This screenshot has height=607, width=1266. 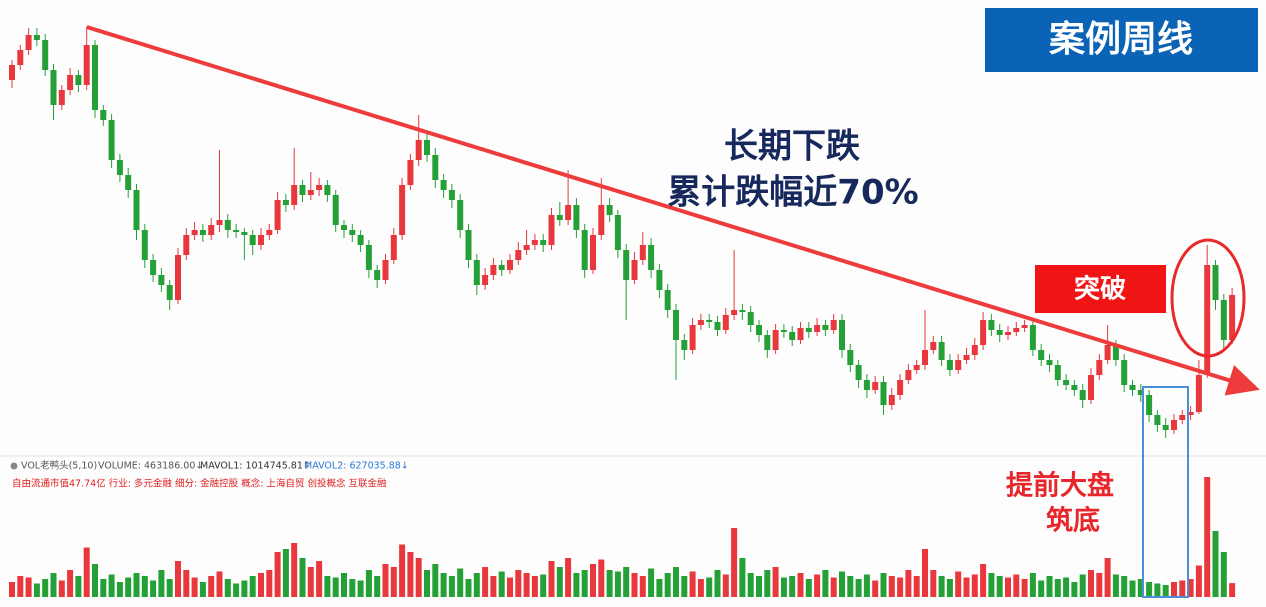 What do you see at coordinates (356, 466) in the screenshot?
I see `indicator-item: MAVOL2: 627035.88↓` at bounding box center [356, 466].